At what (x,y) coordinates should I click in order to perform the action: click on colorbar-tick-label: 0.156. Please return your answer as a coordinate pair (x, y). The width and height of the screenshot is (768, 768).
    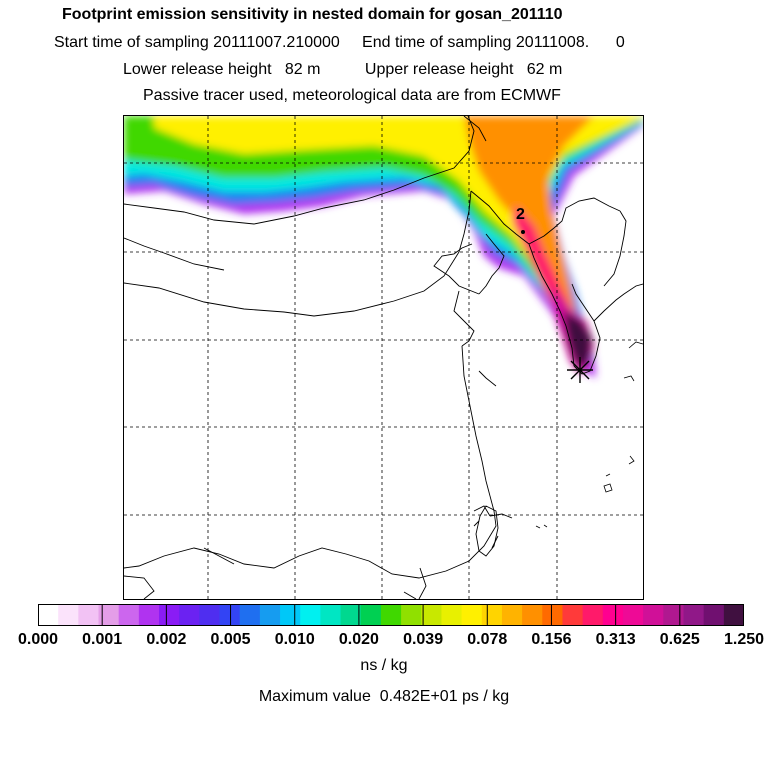
    Looking at the image, I should click on (551, 639).